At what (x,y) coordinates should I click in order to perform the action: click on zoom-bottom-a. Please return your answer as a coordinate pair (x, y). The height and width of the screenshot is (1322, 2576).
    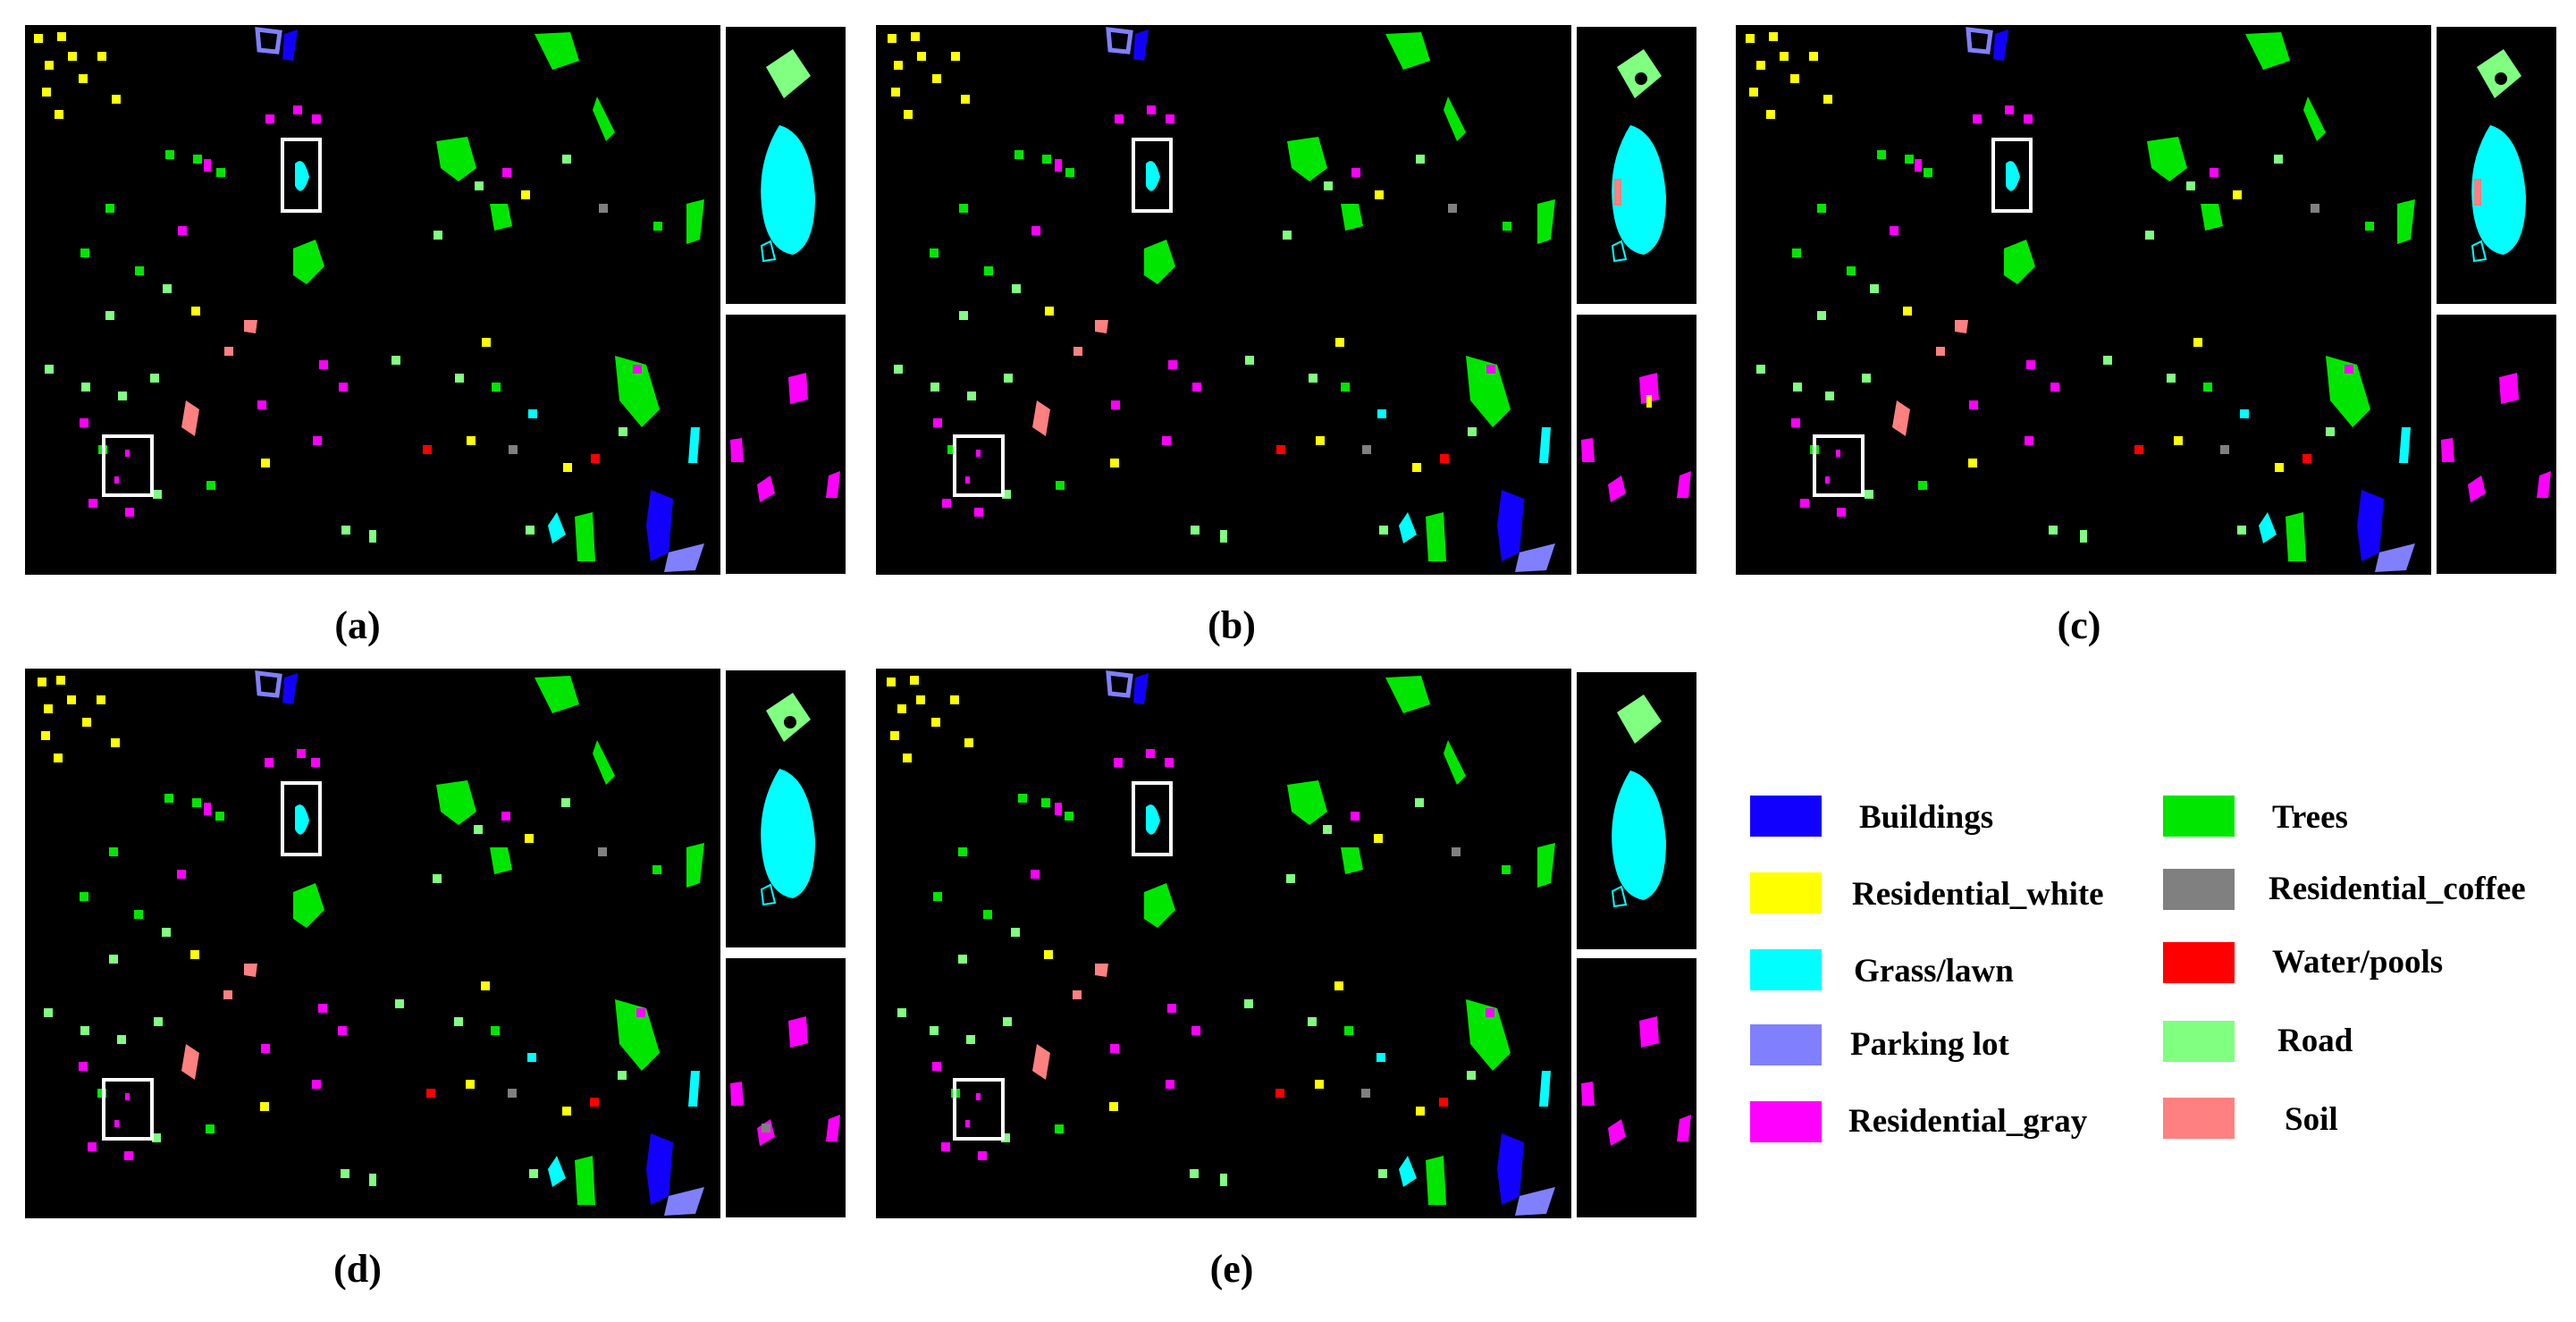
    Looking at the image, I should click on (786, 444).